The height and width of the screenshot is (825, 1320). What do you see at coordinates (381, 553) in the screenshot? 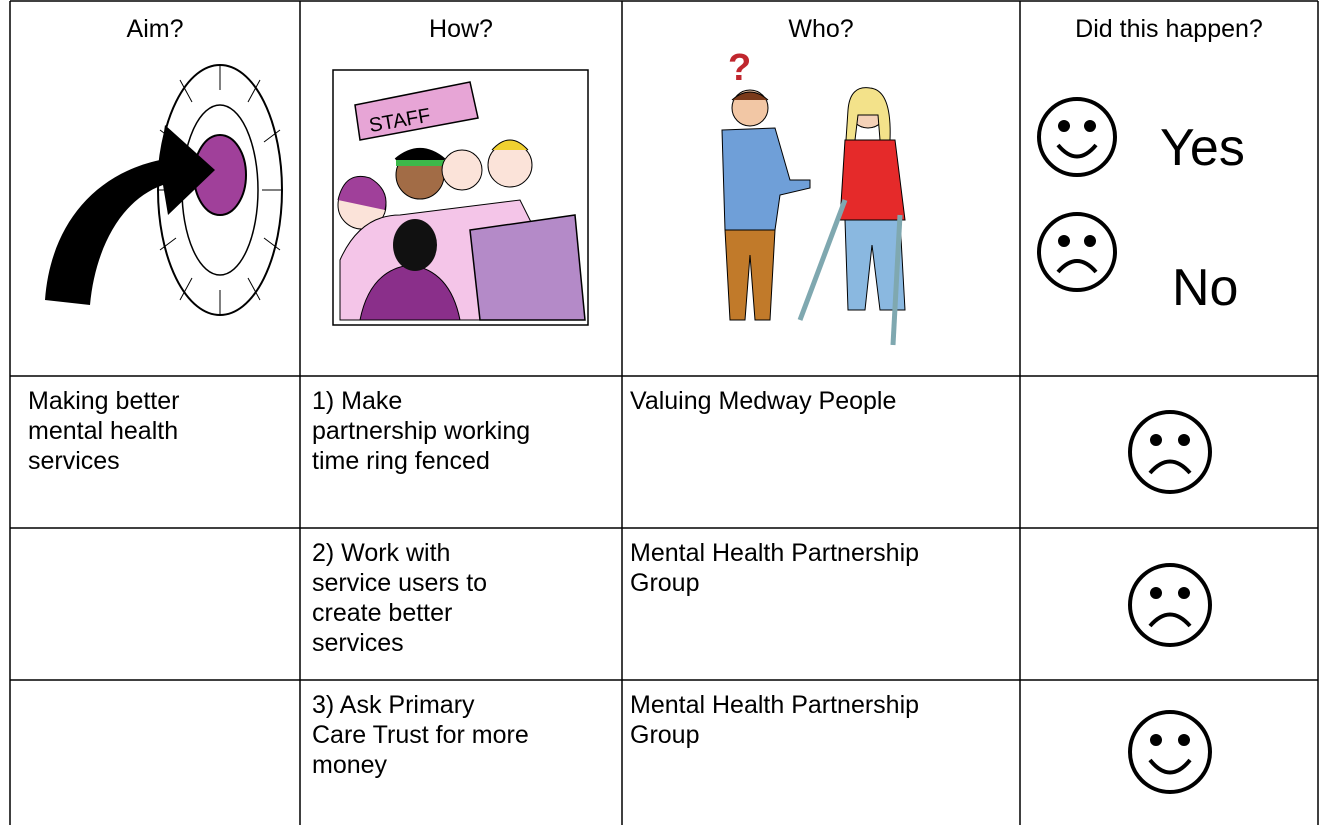
I see `cell-how-line: 2) Work with` at bounding box center [381, 553].